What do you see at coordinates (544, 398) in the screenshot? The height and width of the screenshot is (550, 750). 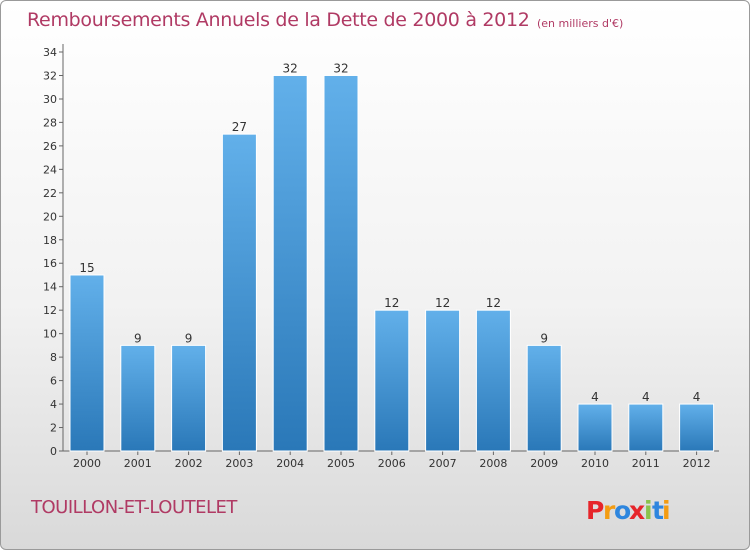 I see `bar-2009` at bounding box center [544, 398].